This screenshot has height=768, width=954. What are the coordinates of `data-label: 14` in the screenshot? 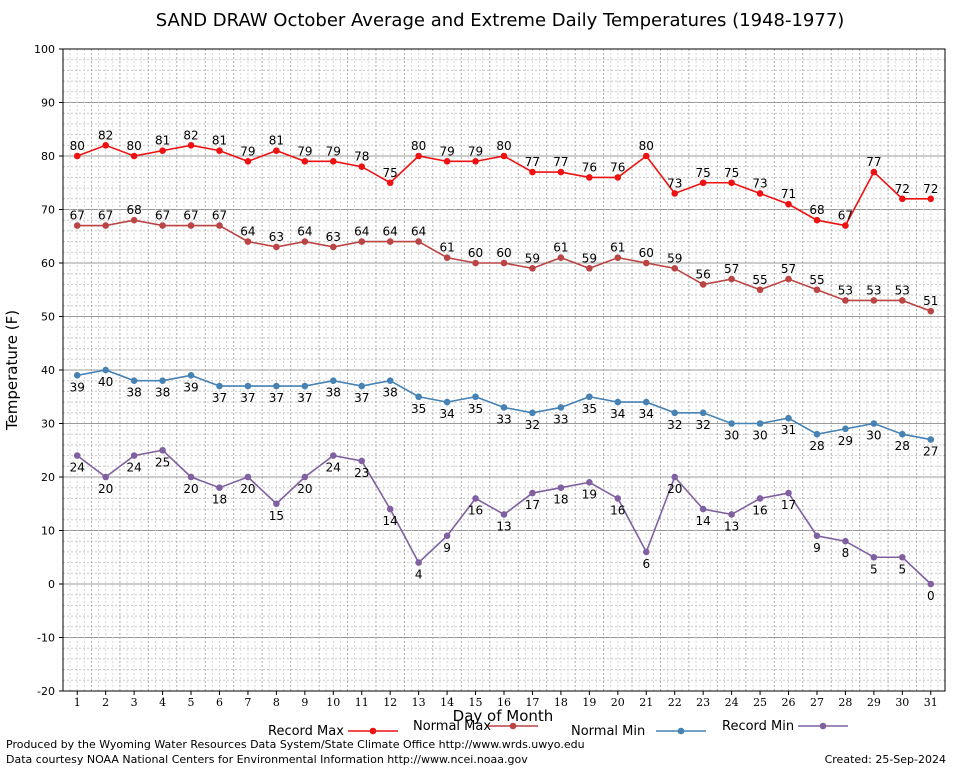 It's located at (703, 521).